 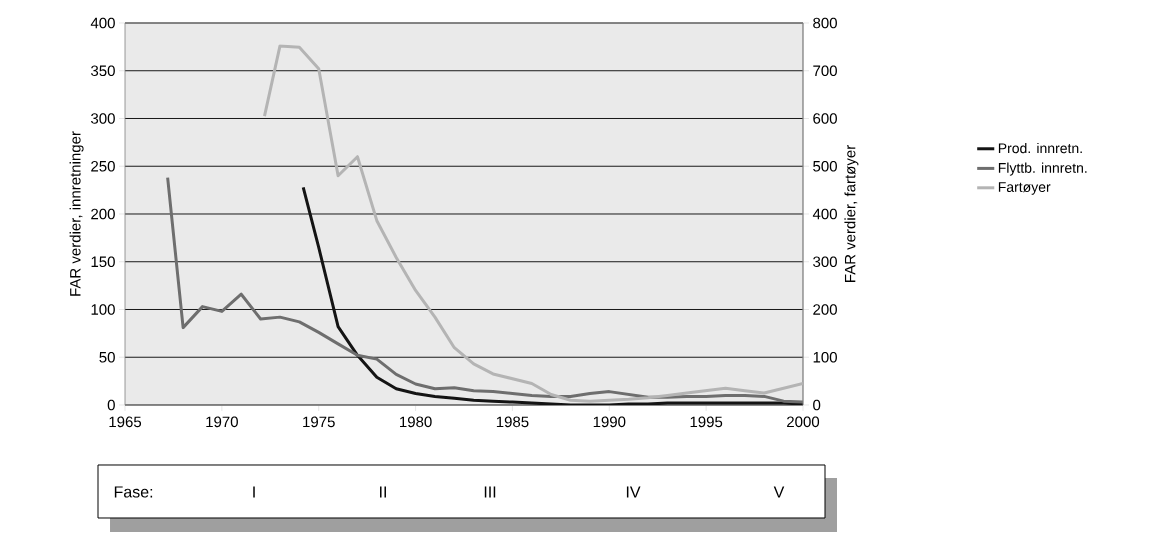 I want to click on y2-tick-label: 800, so click(x=825, y=23).